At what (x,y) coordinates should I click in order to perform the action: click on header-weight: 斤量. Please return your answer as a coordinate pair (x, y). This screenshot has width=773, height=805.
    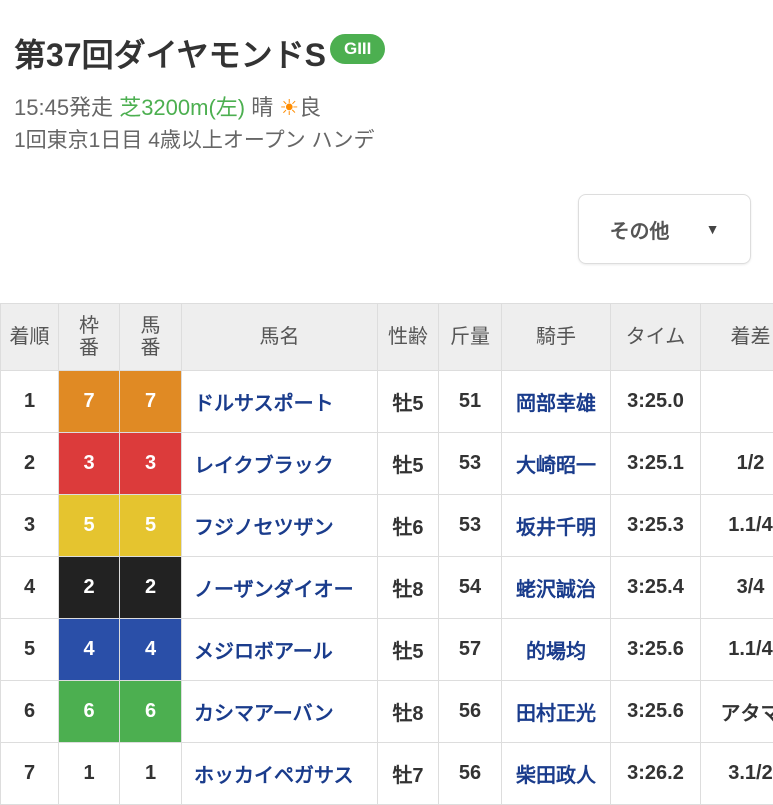
    Looking at the image, I should click on (470, 337).